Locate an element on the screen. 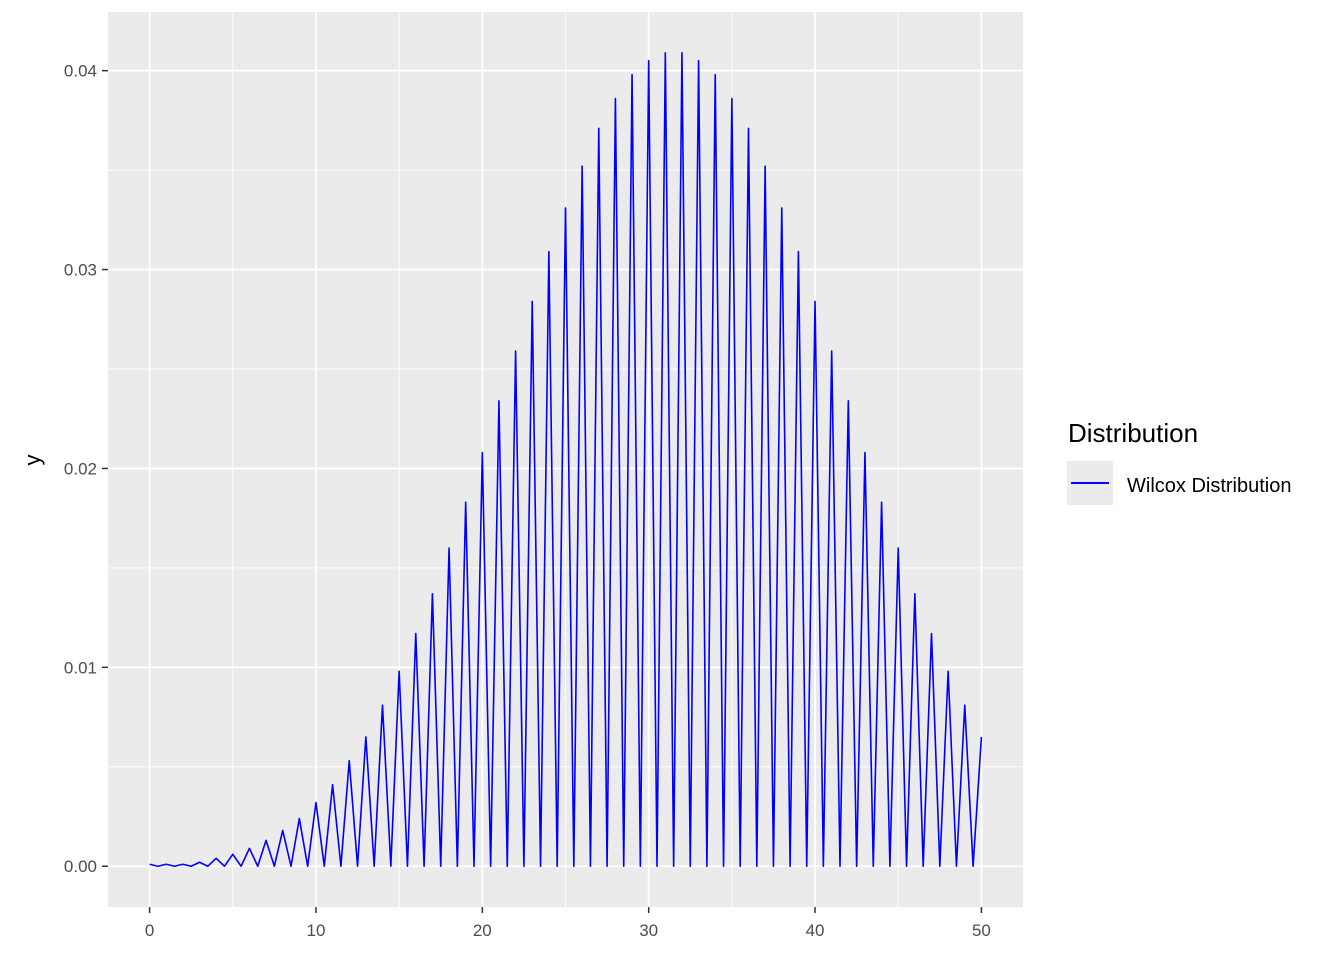  x-tick-label: 50 is located at coordinates (981, 930).